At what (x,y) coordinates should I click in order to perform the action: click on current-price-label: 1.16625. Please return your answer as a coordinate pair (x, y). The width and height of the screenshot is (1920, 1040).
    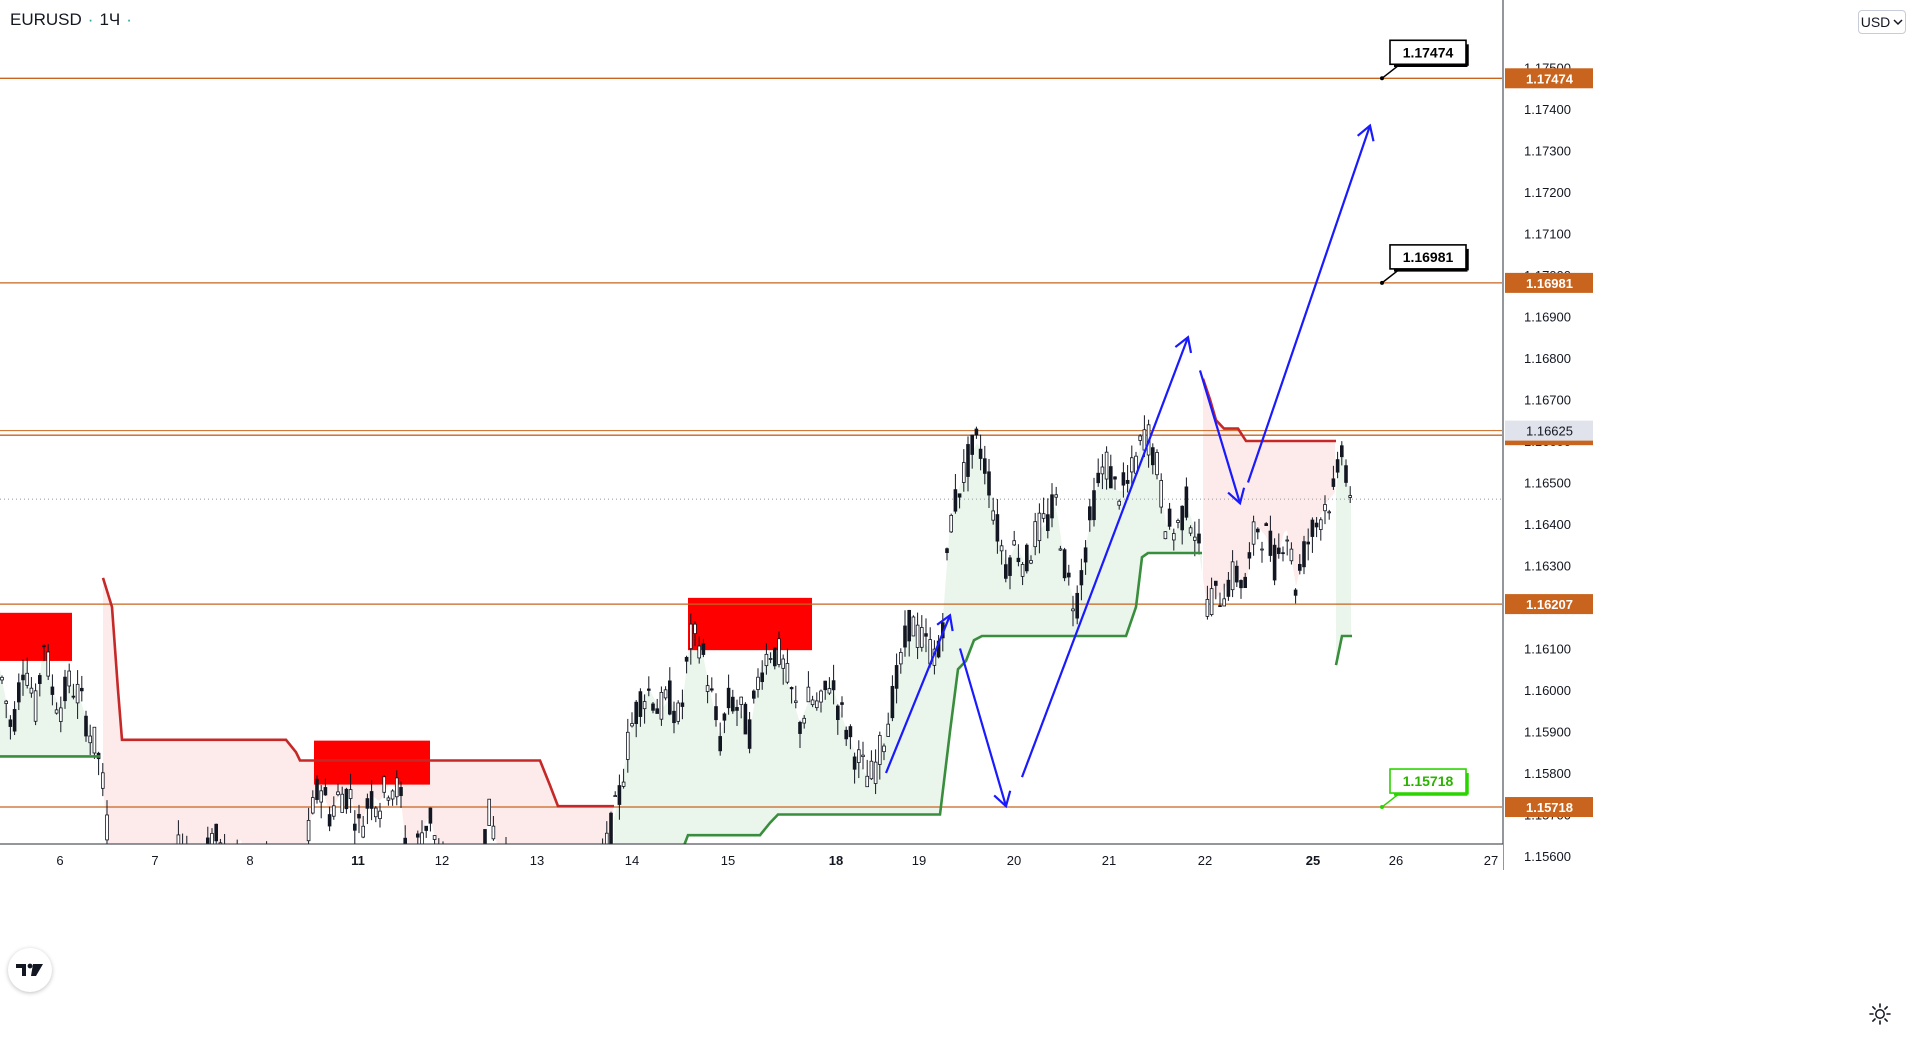
    Looking at the image, I should click on (1549, 431).